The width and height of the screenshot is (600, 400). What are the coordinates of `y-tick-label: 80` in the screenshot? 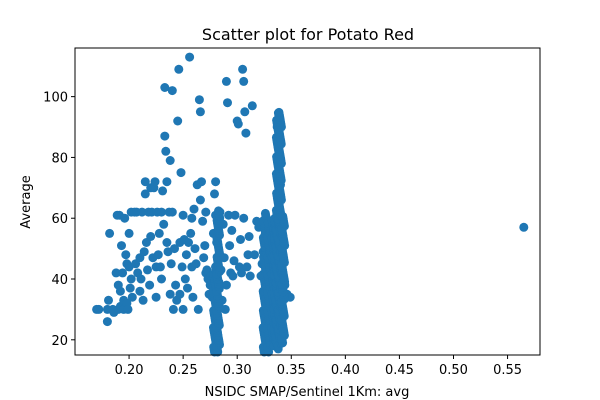 It's located at (59, 158).